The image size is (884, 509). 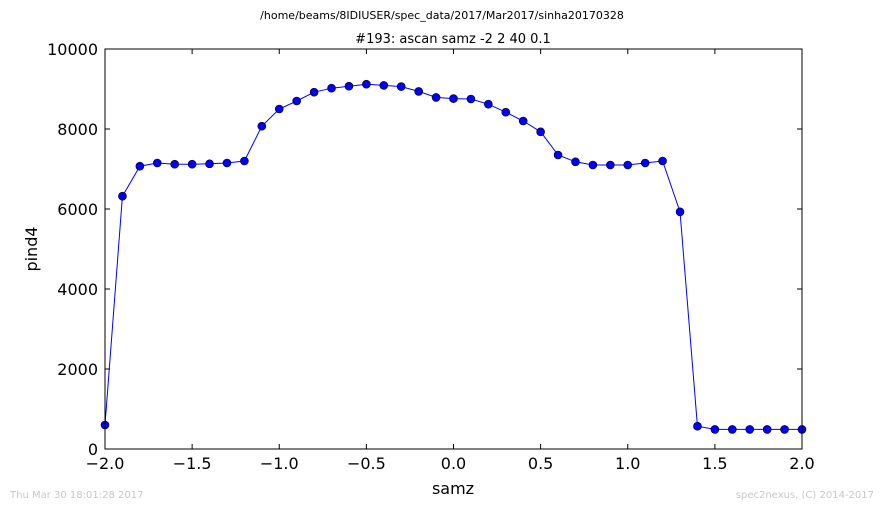 I want to click on x-tick-label: −1.0, so click(x=279, y=463).